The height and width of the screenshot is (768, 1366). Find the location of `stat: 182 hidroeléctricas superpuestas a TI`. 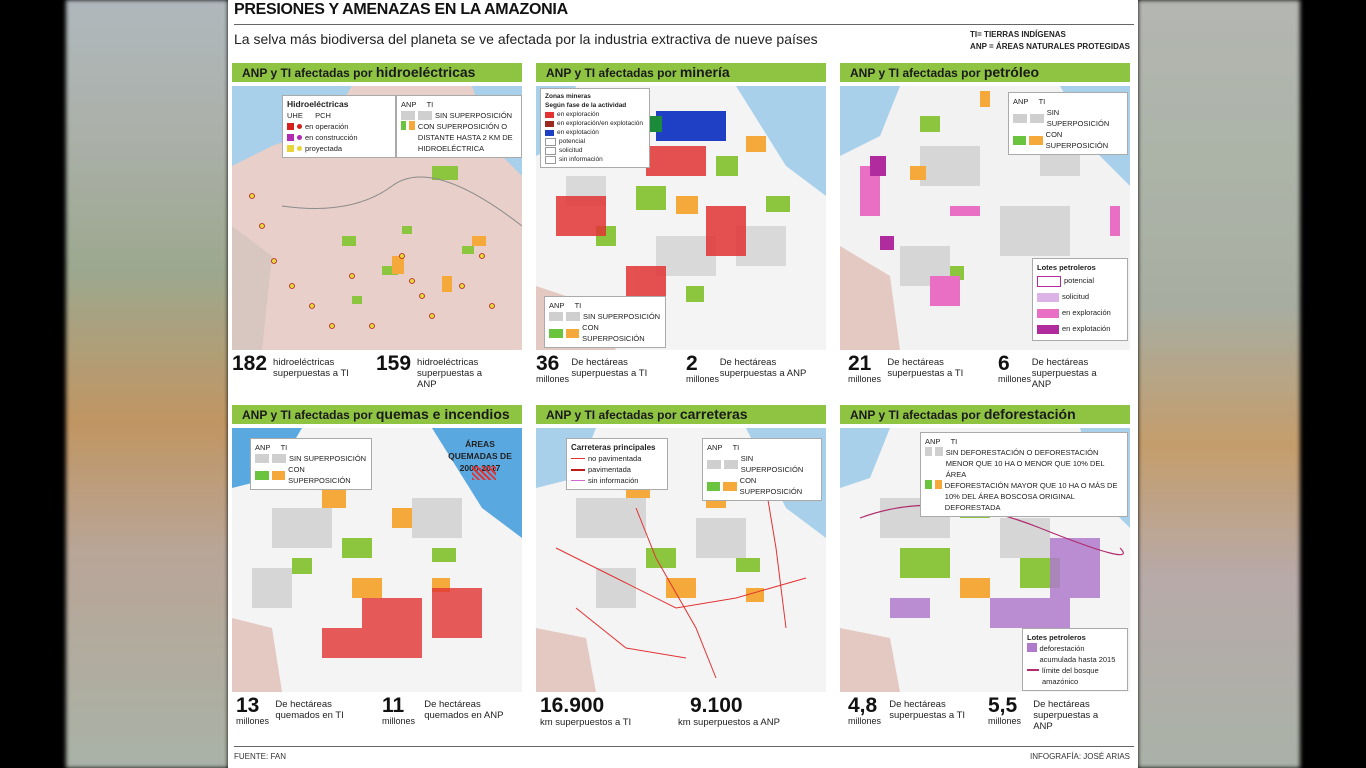

stat: 182 hidroeléctricas superpuestas a TI is located at coordinates (292, 366).